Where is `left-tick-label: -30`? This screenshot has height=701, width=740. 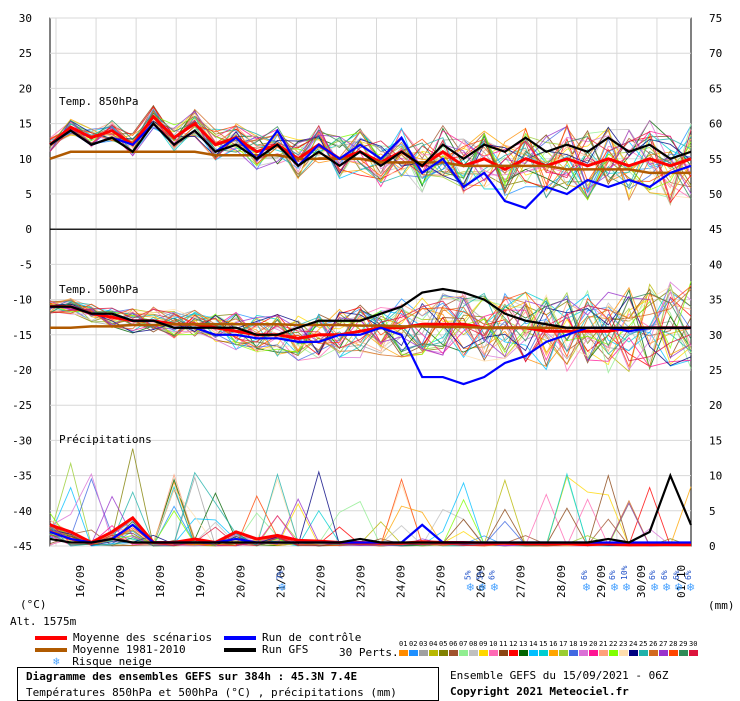 left-tick-label: -30 is located at coordinates (22, 440).